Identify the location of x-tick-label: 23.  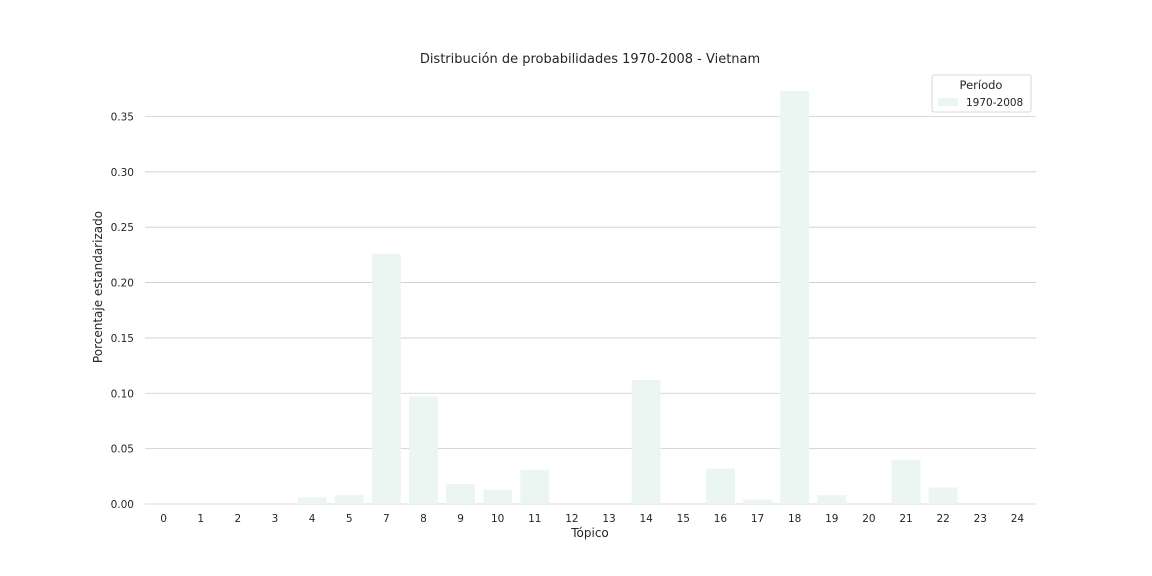
(980, 519).